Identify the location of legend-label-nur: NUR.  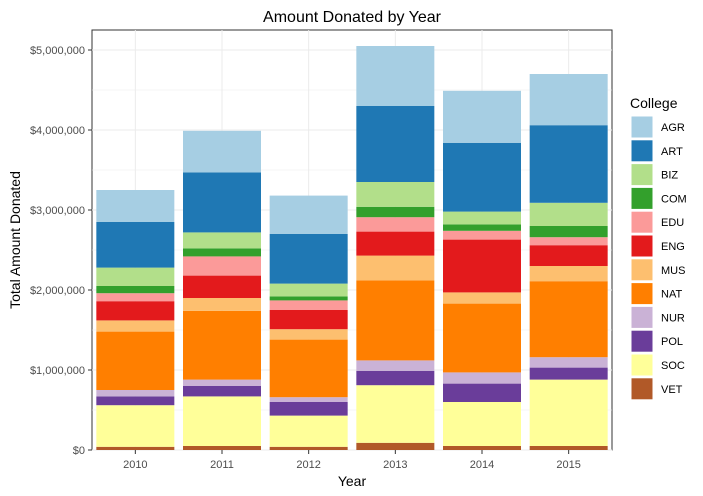
(673, 318).